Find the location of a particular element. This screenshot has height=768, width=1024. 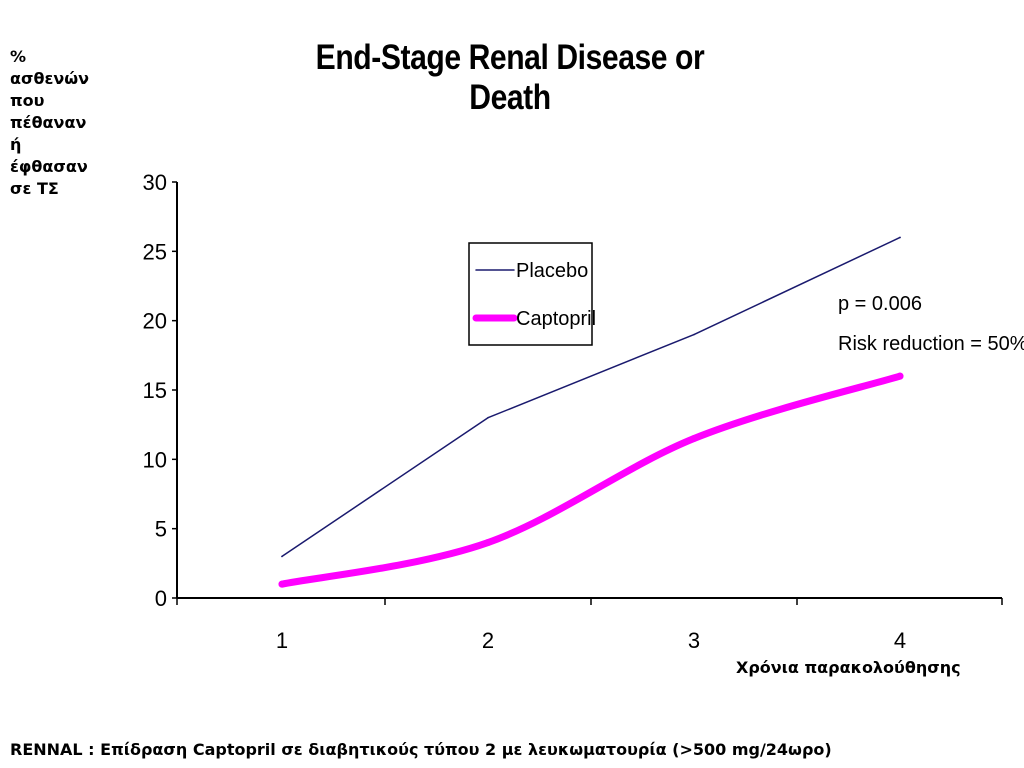

legend-label-placebo: Placebo is located at coordinates (552, 271).